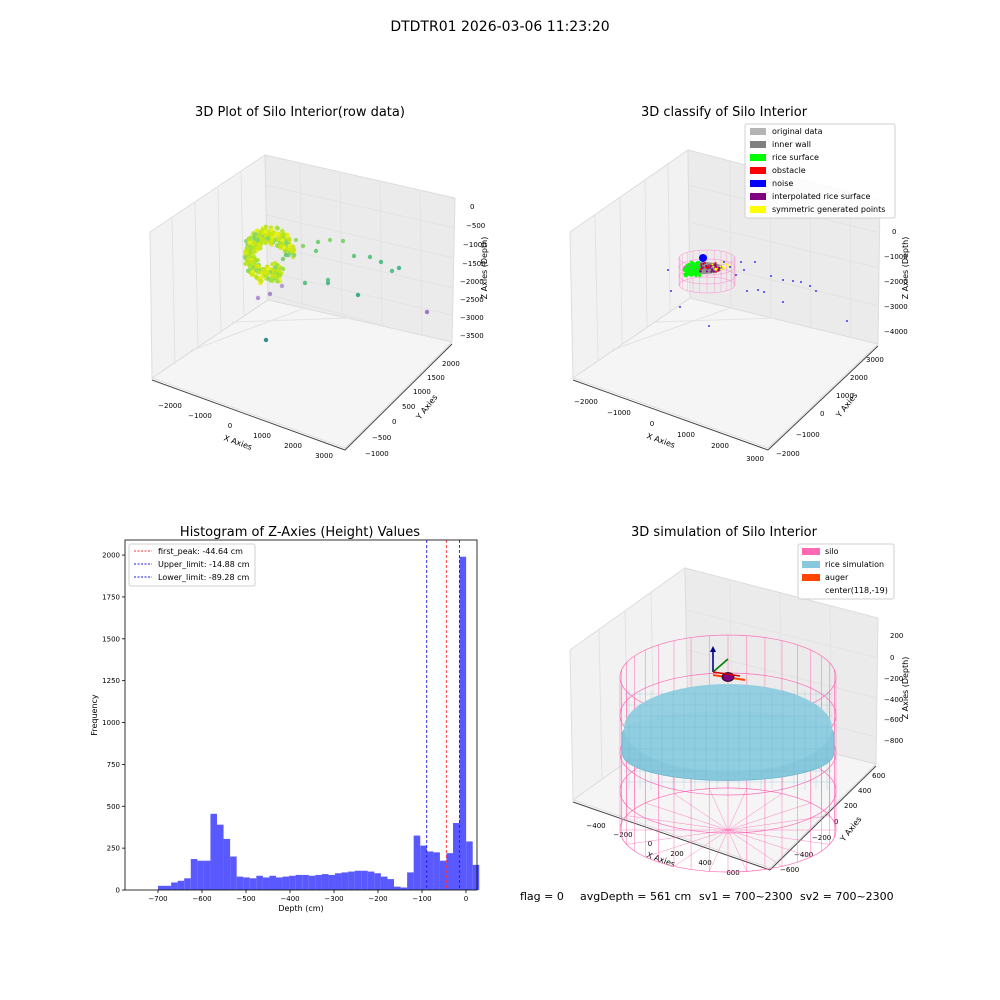 The image size is (1000, 1000). Describe the element at coordinates (864, 791) in the screenshot. I see `y-tick-label: 400` at that location.